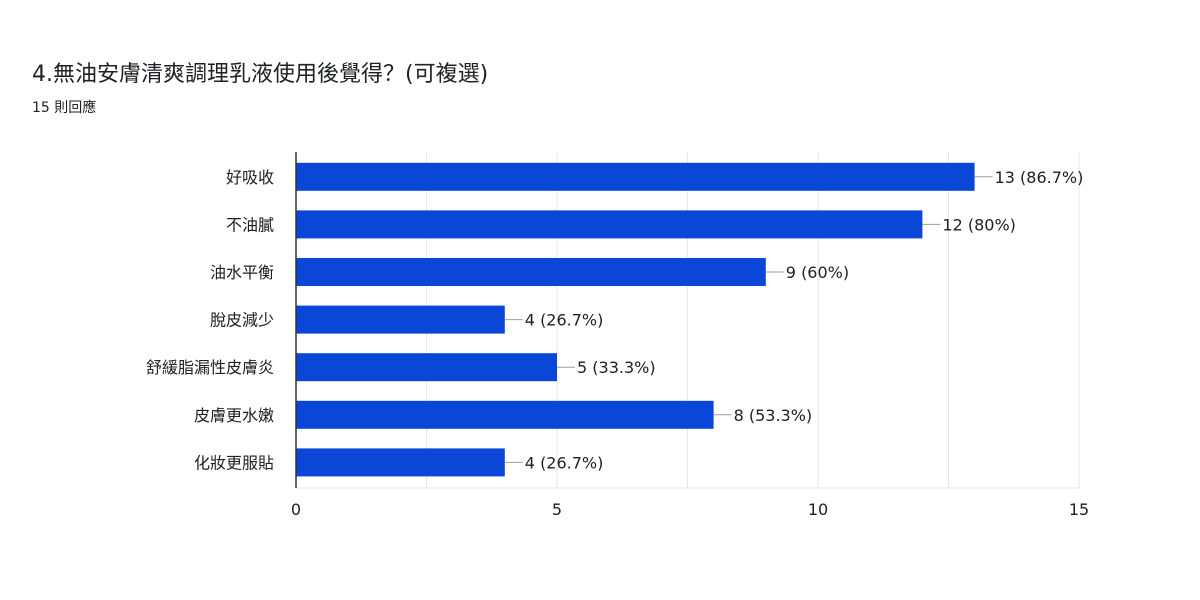  I want to click on category-label: 好吸收, so click(250, 177).